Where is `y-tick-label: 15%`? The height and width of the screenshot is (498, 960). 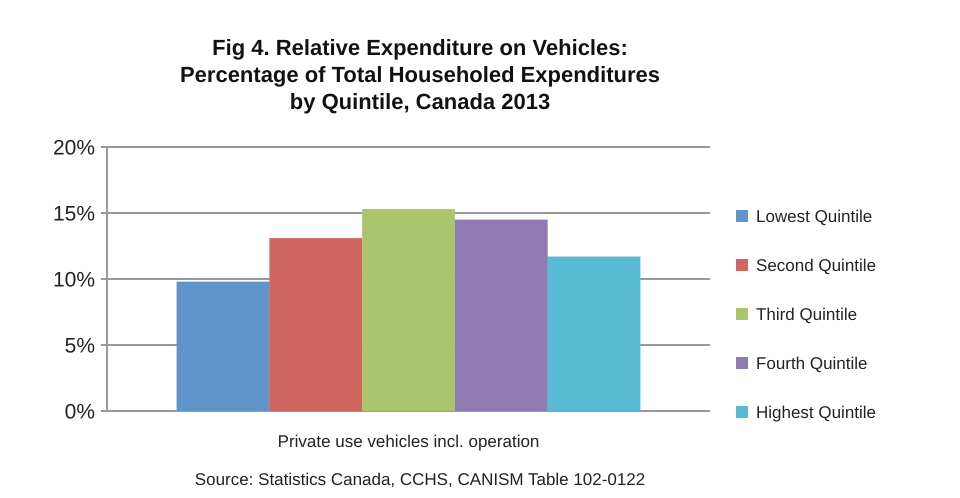
y-tick-label: 15% is located at coordinates (73, 214).